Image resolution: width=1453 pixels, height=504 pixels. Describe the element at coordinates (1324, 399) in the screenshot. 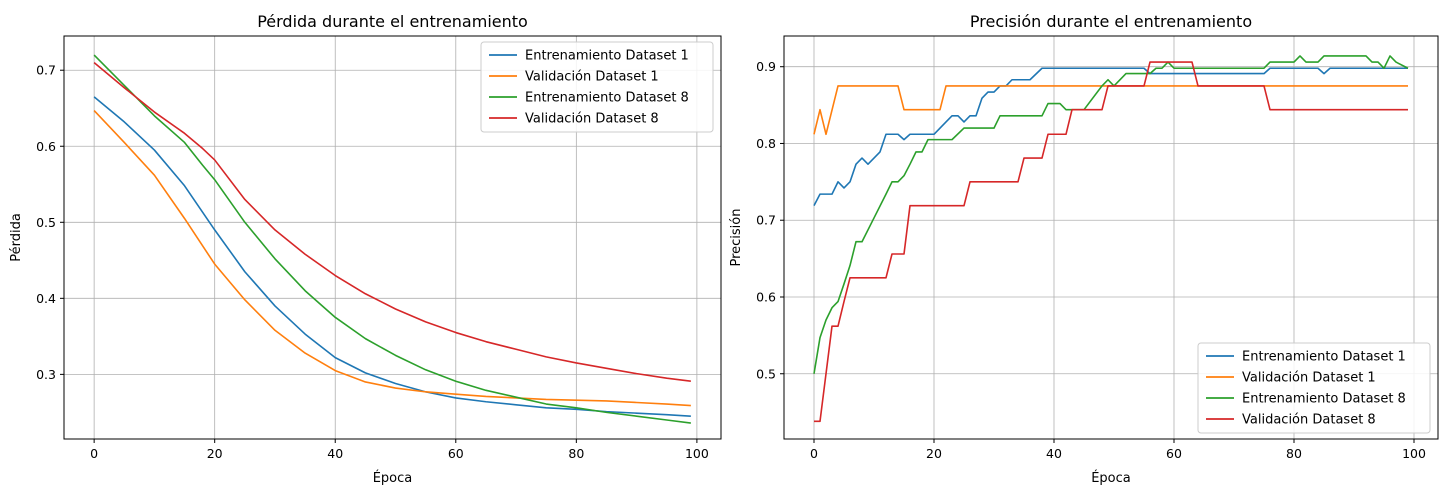

I see `accuracy-legend-label-3: Entrenamiento Dataset 8` at that location.